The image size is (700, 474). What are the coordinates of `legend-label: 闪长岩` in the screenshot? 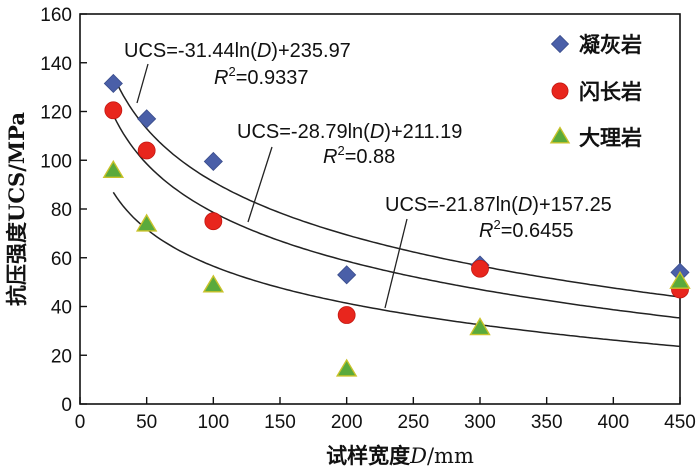 It's located at (610, 92).